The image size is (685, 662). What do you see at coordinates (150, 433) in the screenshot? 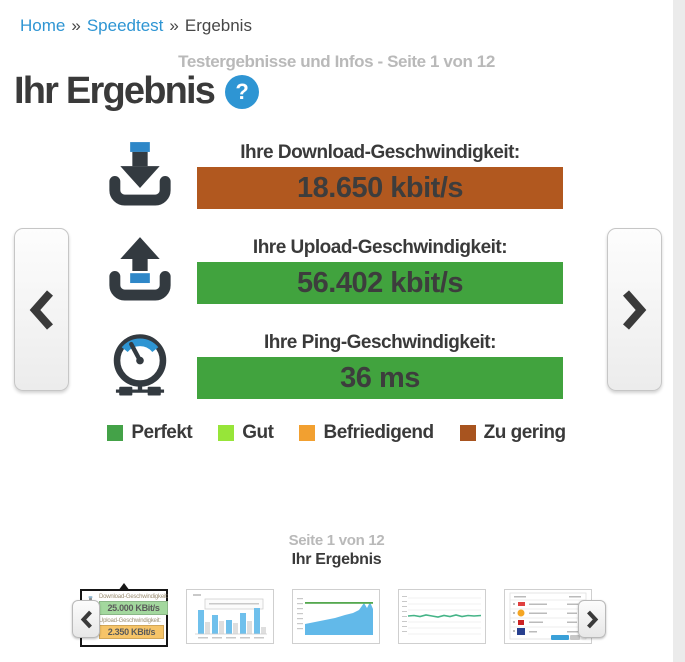
I see `legend-item-perfekt: Perfekt` at bounding box center [150, 433].